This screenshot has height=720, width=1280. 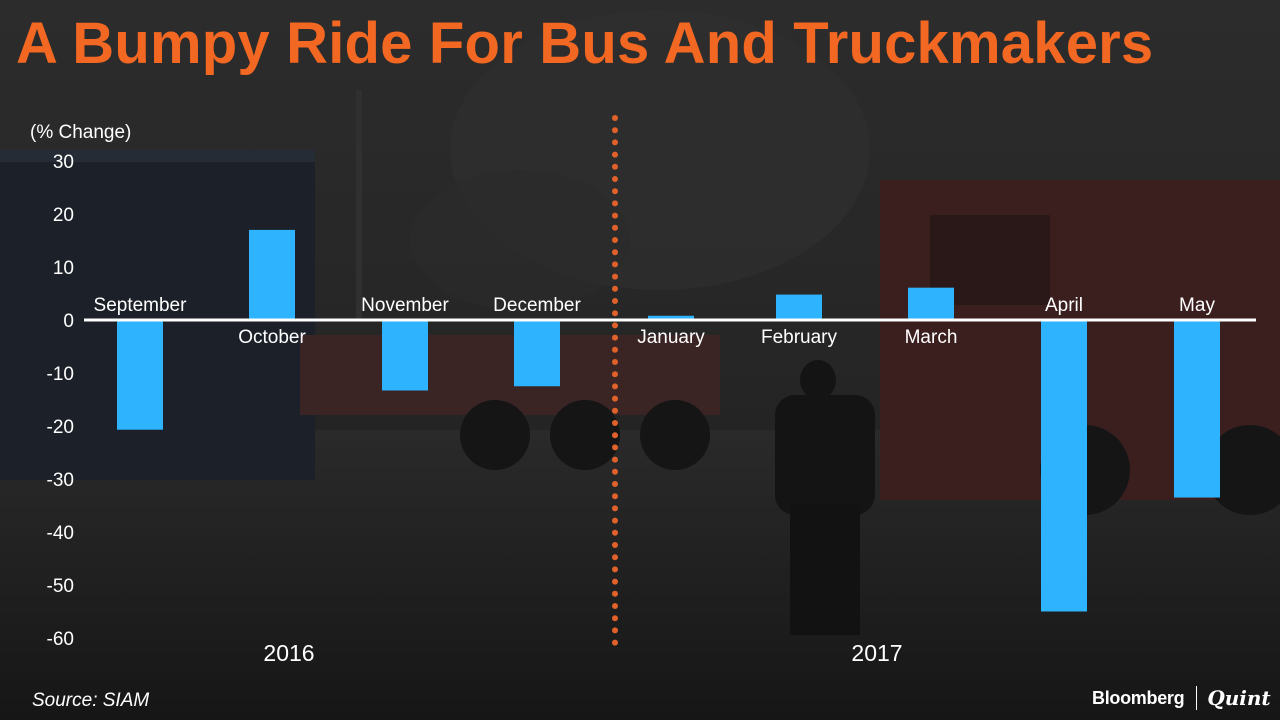 What do you see at coordinates (799, 307) in the screenshot?
I see `bar-february` at bounding box center [799, 307].